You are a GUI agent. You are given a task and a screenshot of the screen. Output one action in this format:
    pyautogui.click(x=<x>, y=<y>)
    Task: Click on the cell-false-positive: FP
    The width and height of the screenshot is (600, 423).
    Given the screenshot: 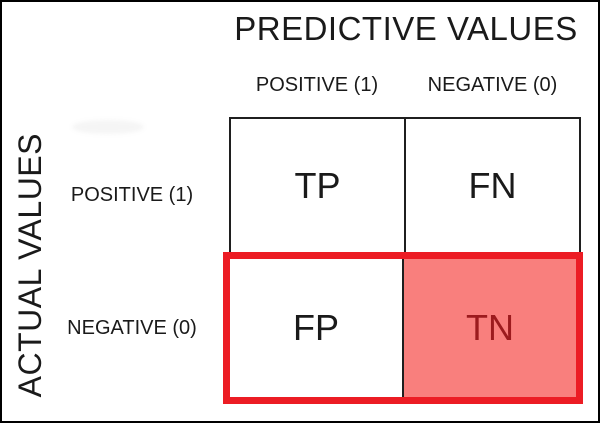 What is the action you would take?
    pyautogui.click(x=316, y=328)
    